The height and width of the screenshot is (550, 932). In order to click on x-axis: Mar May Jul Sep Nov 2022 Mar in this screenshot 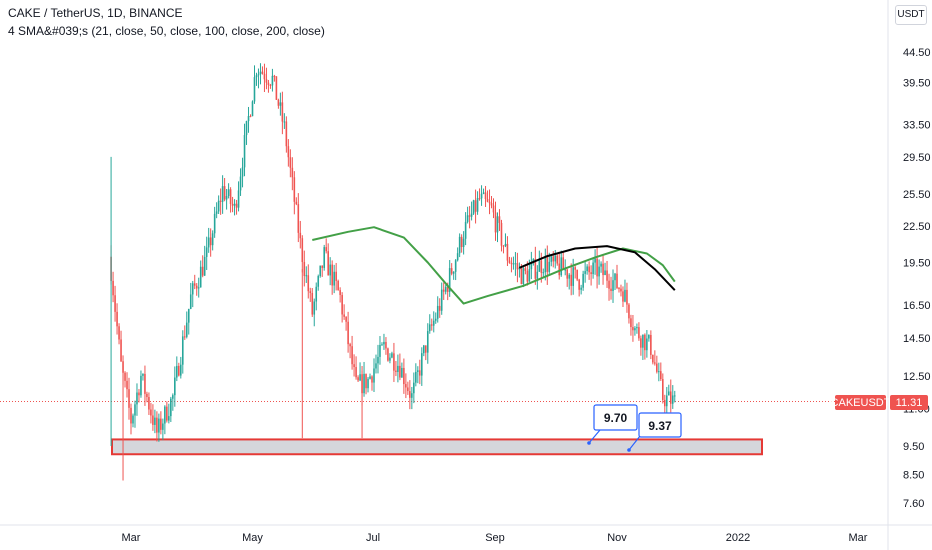, I will do `click(495, 538)`.